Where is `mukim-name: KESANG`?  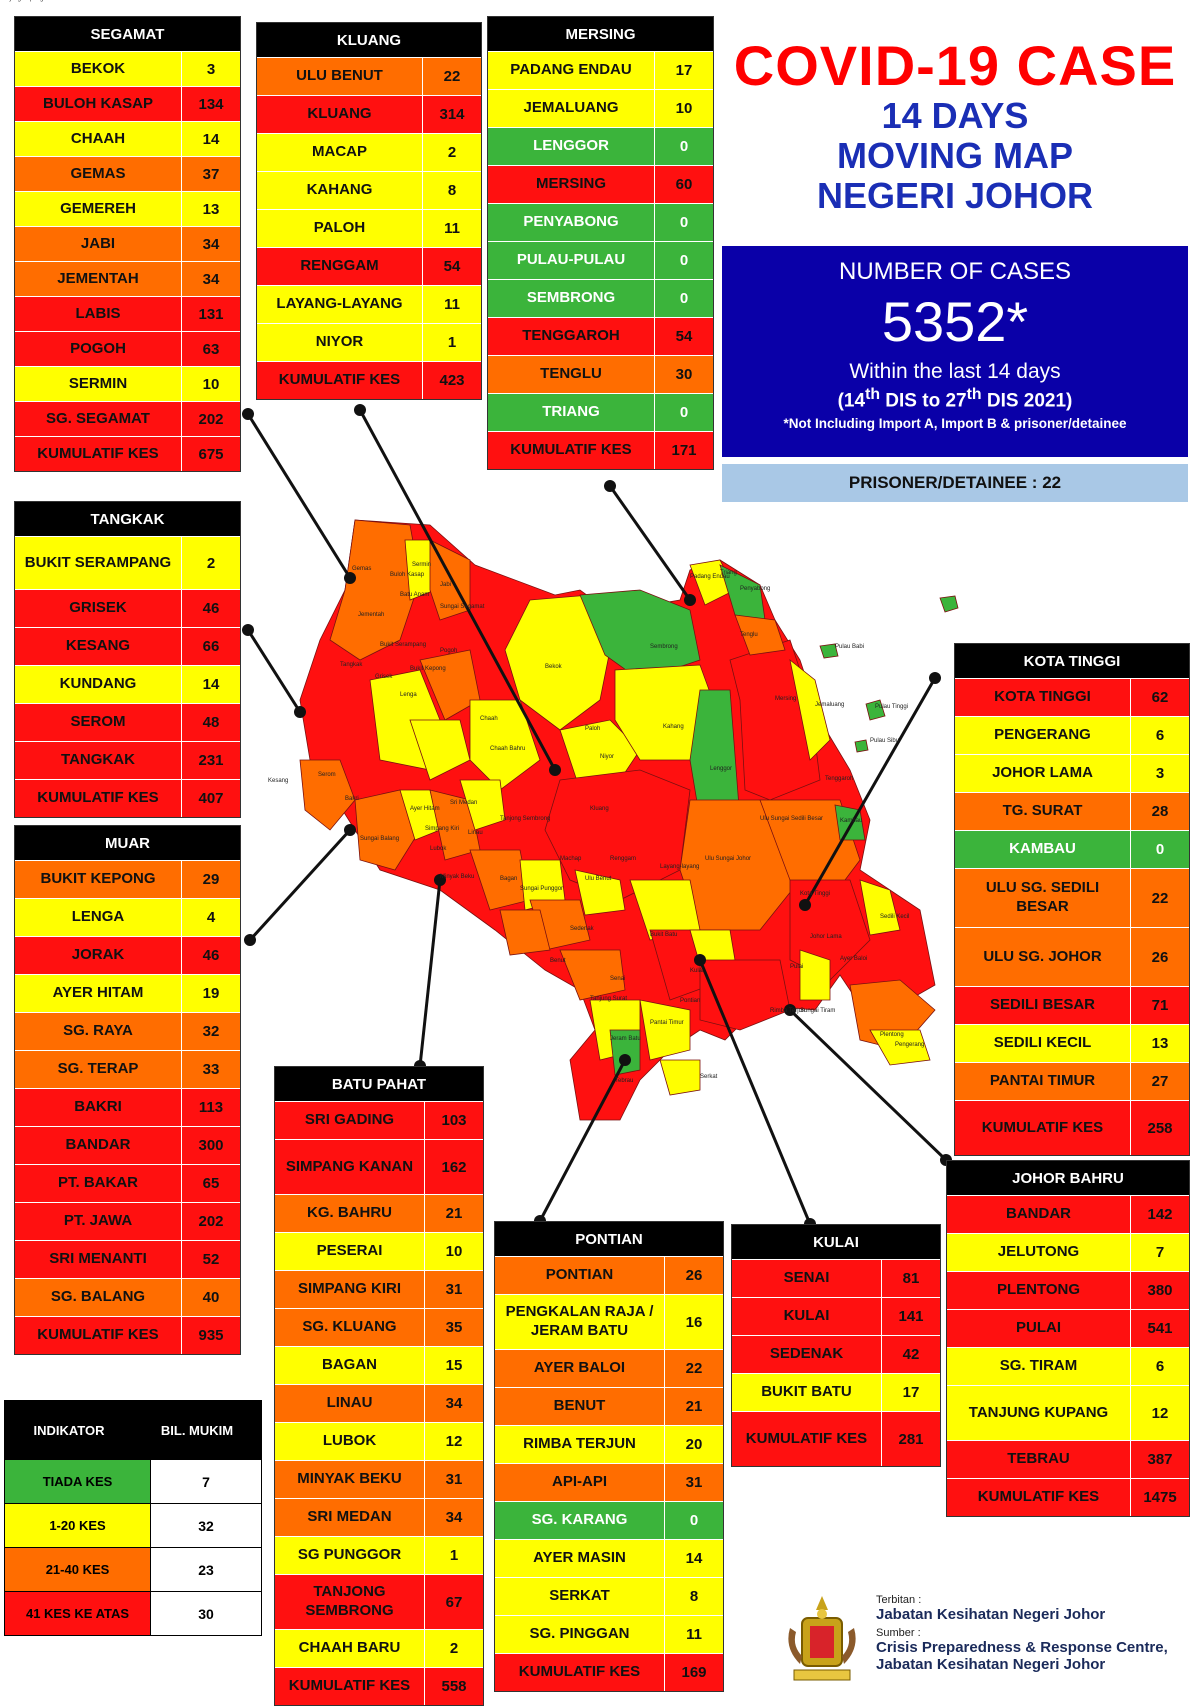
mukim-name: KESANG is located at coordinates (98, 646).